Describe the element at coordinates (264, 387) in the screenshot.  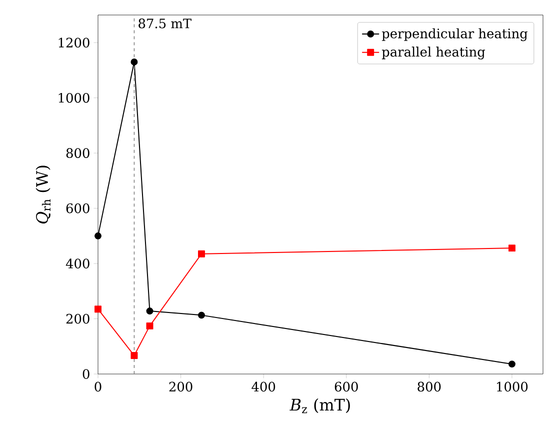
I see `x-tick-label: 400` at that location.